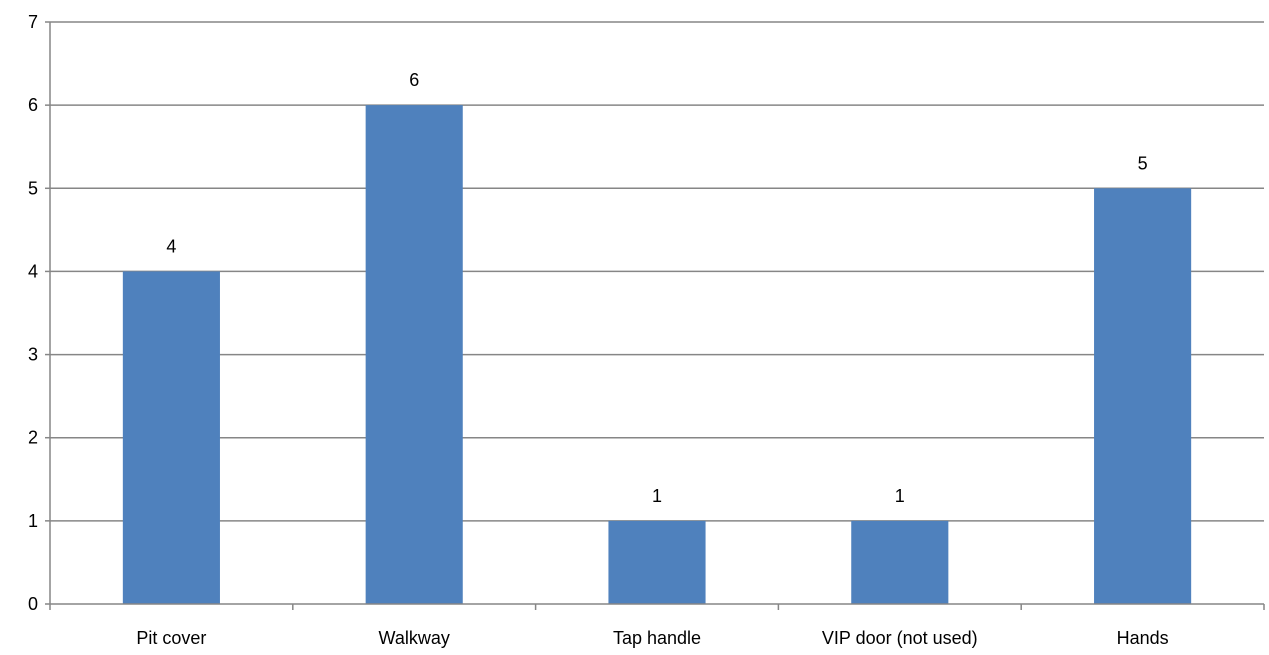  Describe the element at coordinates (171, 246) in the screenshot. I see `data-label: 4` at that location.